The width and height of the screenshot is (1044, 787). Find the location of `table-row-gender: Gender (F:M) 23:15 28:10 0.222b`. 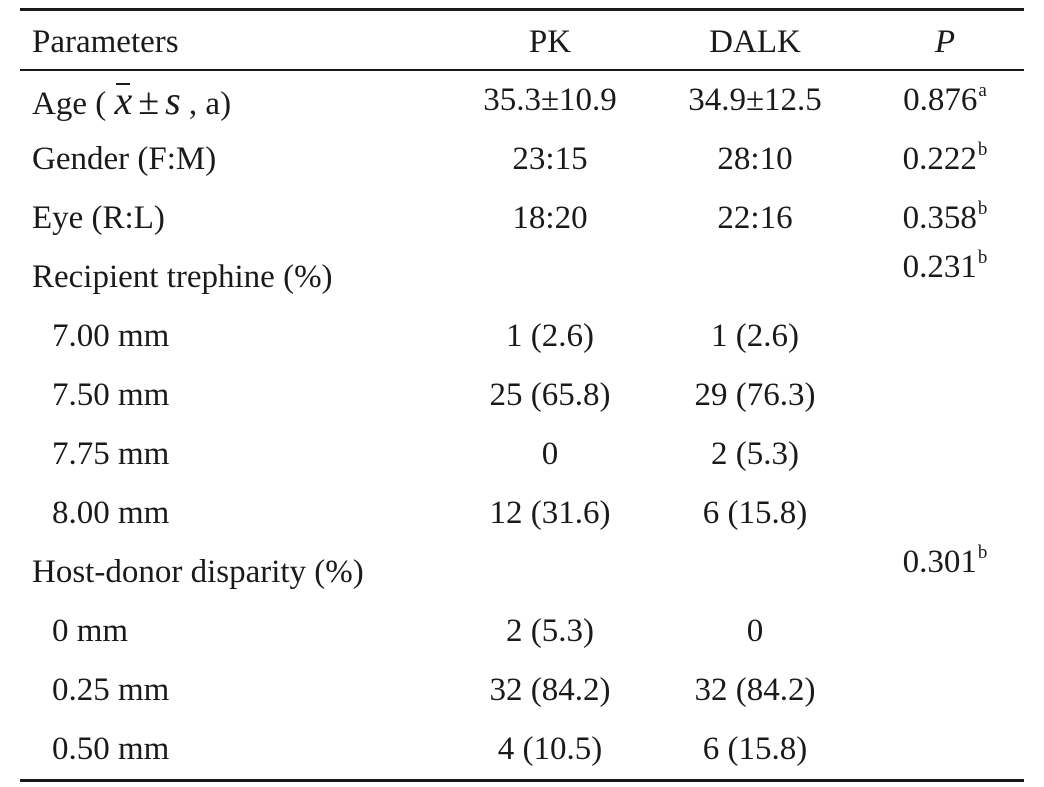

table-row-gender: Gender (F:M) 23:15 28:10 0.222b is located at coordinates (522, 159).